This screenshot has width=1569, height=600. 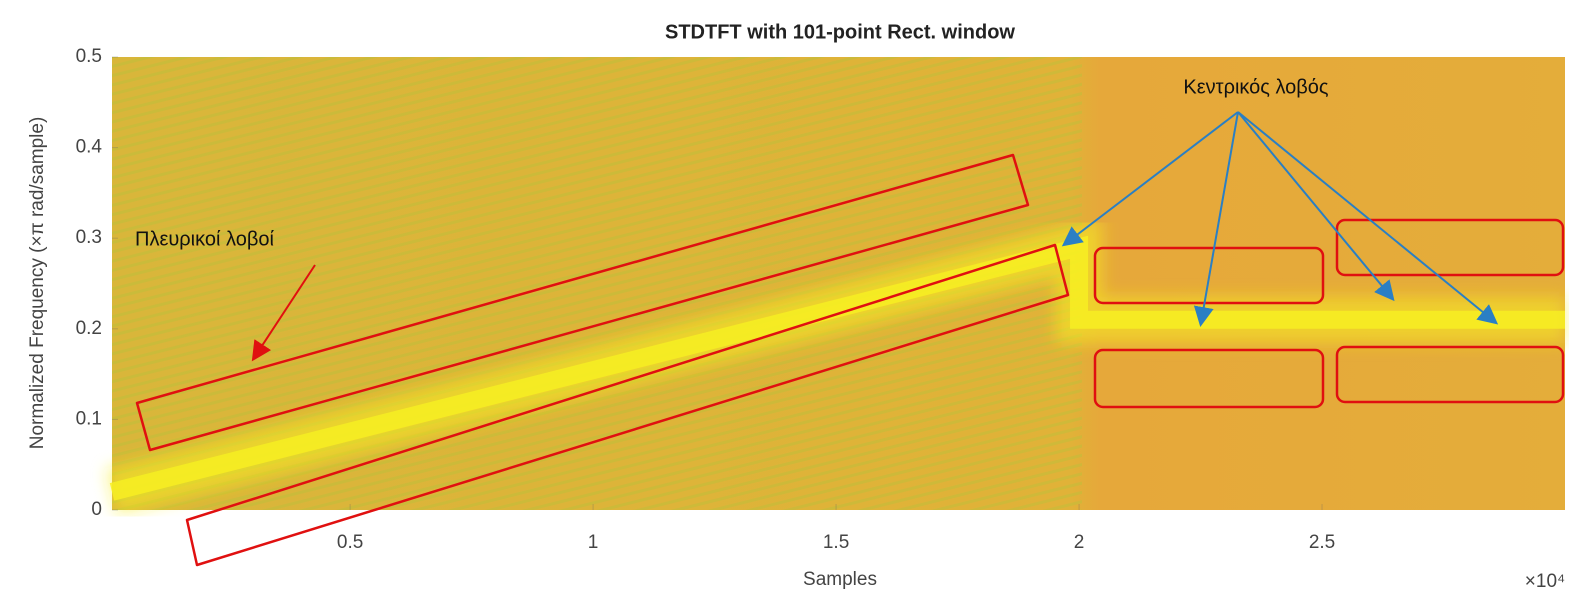 I want to click on annotation: Πλευρικοί λοβοί, so click(x=204, y=239).